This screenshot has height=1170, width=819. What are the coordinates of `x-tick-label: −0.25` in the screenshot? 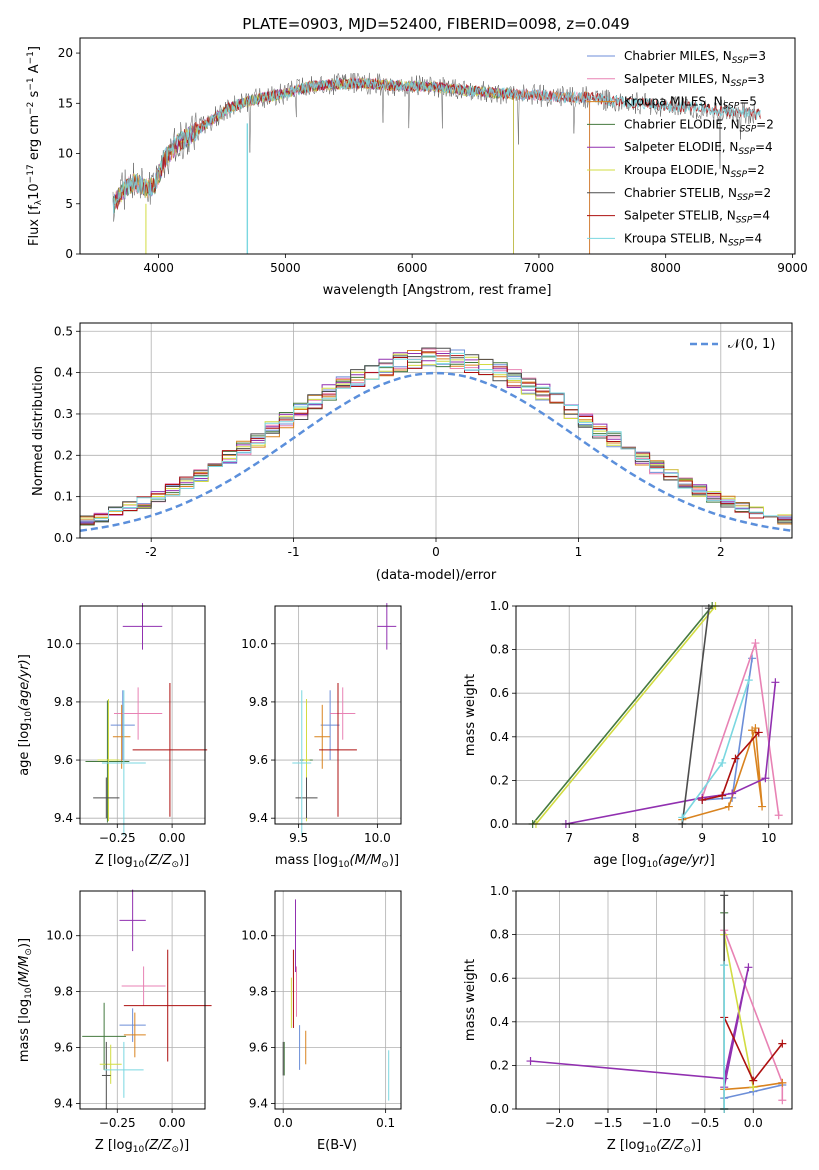 It's located at (117, 1123).